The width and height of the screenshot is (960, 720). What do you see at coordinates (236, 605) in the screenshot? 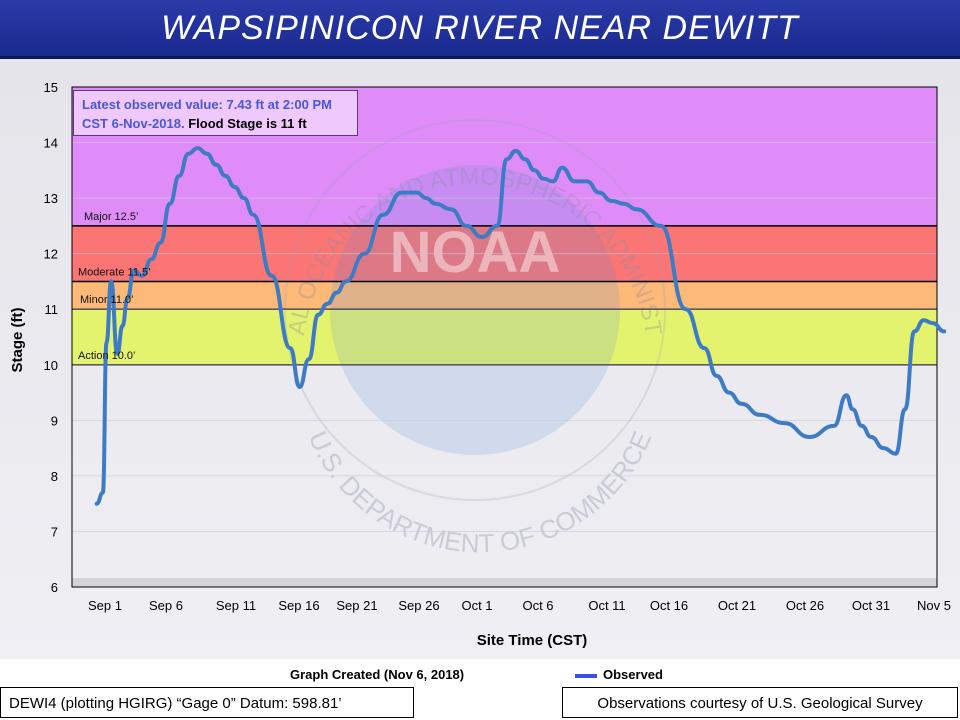
I see `x-tick-label: Sep 11` at bounding box center [236, 605].